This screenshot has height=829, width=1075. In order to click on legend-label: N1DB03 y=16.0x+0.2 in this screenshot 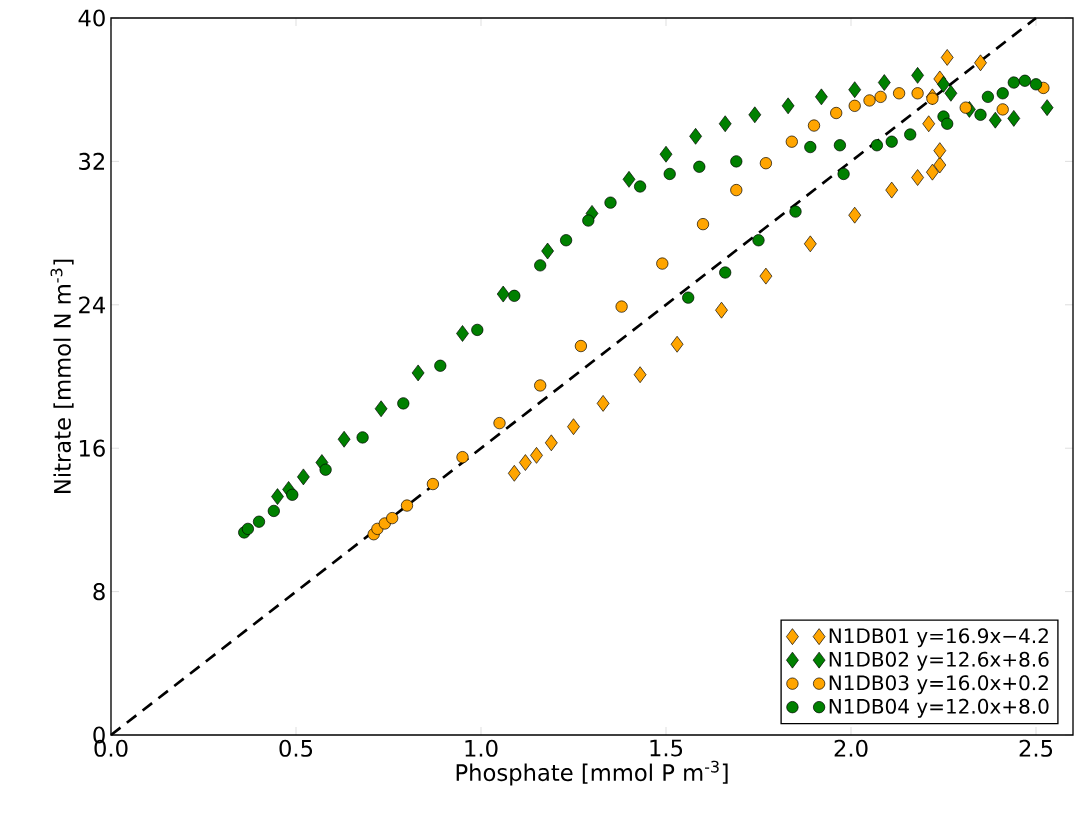, I will do `click(938, 685)`.